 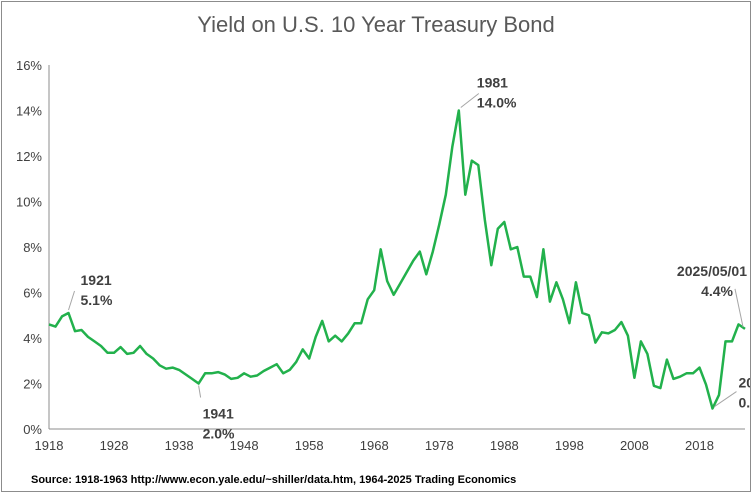 I want to click on y-tick-label: 14%, so click(x=29, y=111).